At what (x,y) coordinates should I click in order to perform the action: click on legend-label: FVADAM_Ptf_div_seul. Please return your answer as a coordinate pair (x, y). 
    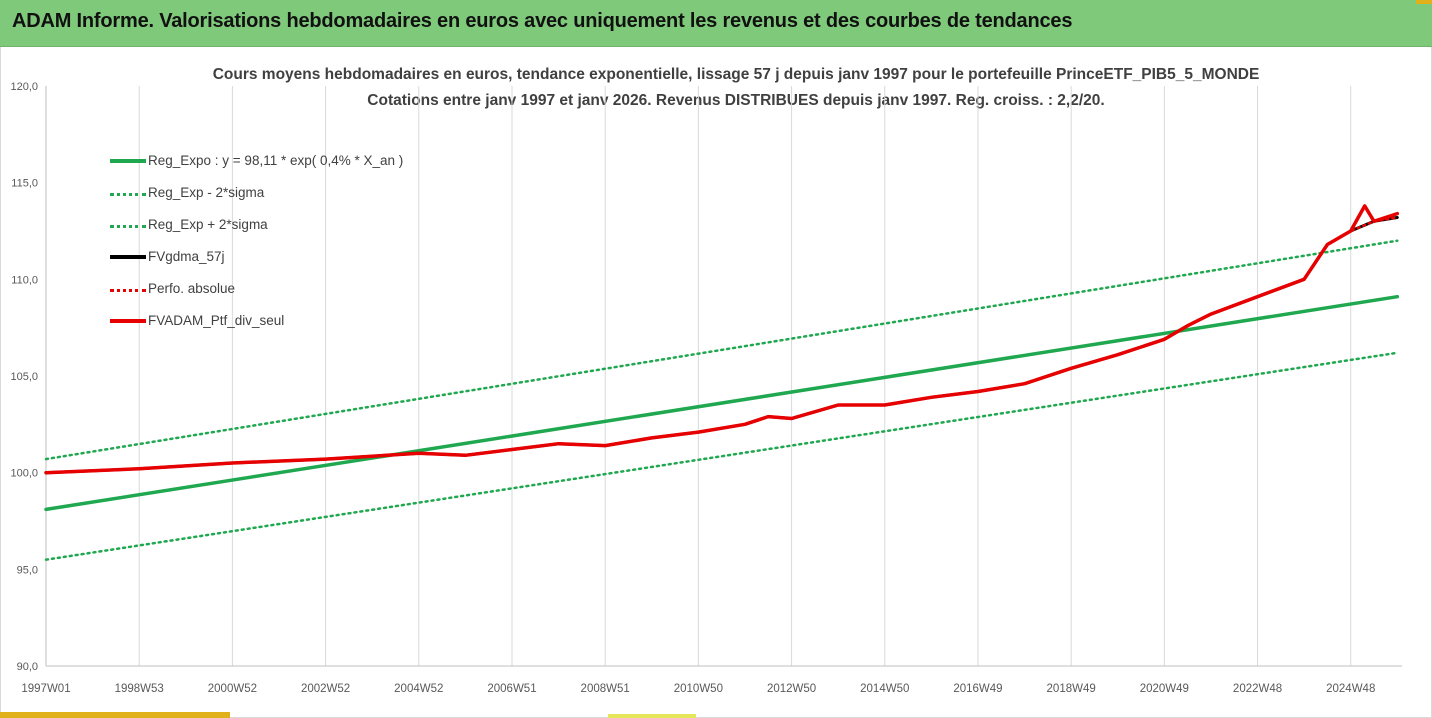
    Looking at the image, I should click on (216, 320).